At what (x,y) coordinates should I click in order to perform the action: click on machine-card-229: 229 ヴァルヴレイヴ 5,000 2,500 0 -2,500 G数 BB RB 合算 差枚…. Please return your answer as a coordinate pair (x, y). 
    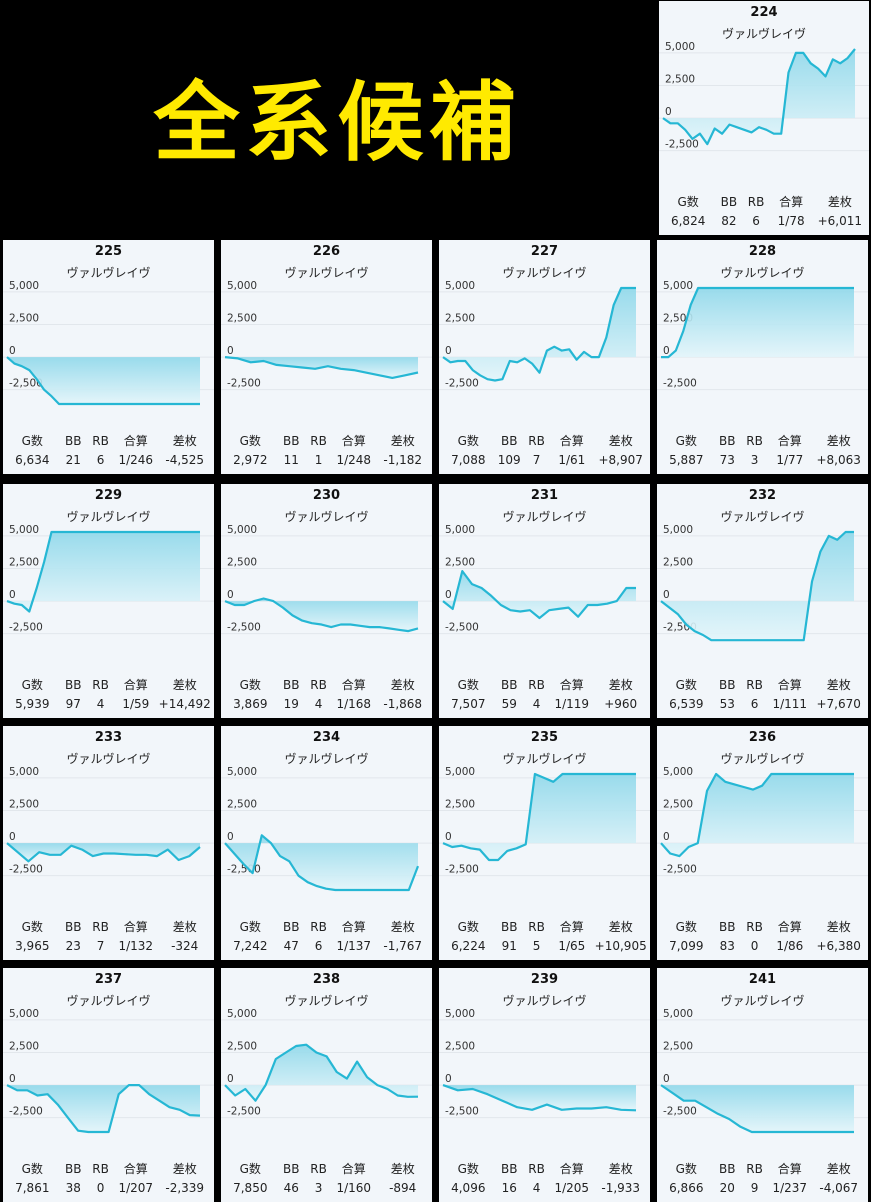
    Looking at the image, I should click on (108, 601).